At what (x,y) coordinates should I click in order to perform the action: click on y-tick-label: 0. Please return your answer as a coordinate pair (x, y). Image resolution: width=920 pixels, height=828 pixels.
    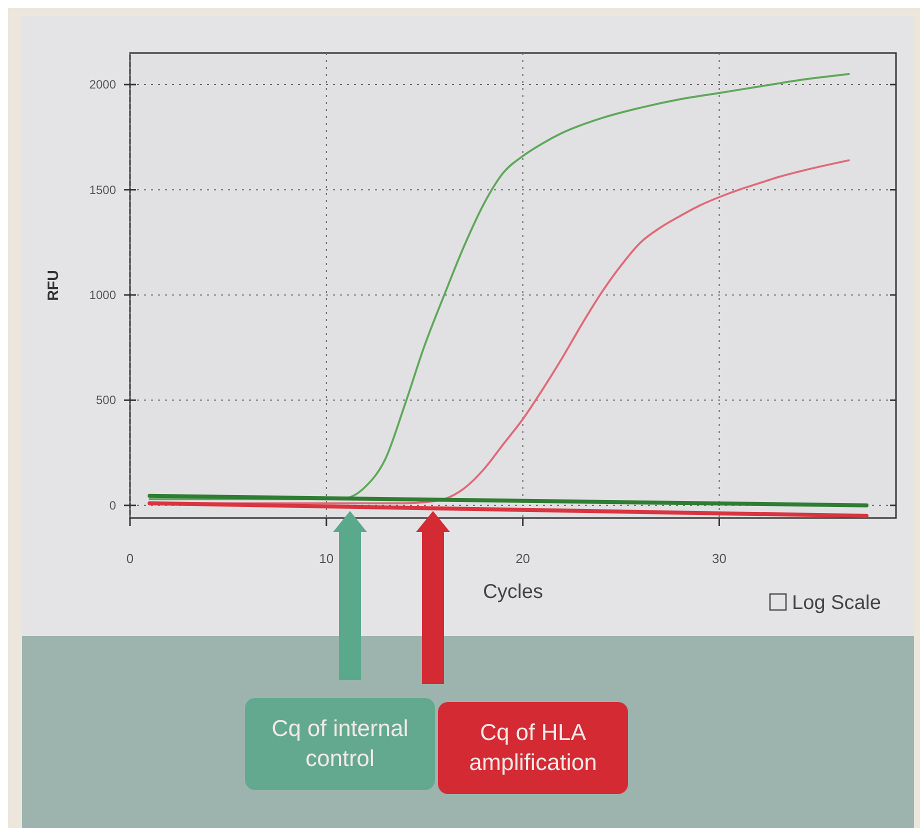
    Looking at the image, I should click on (112, 505).